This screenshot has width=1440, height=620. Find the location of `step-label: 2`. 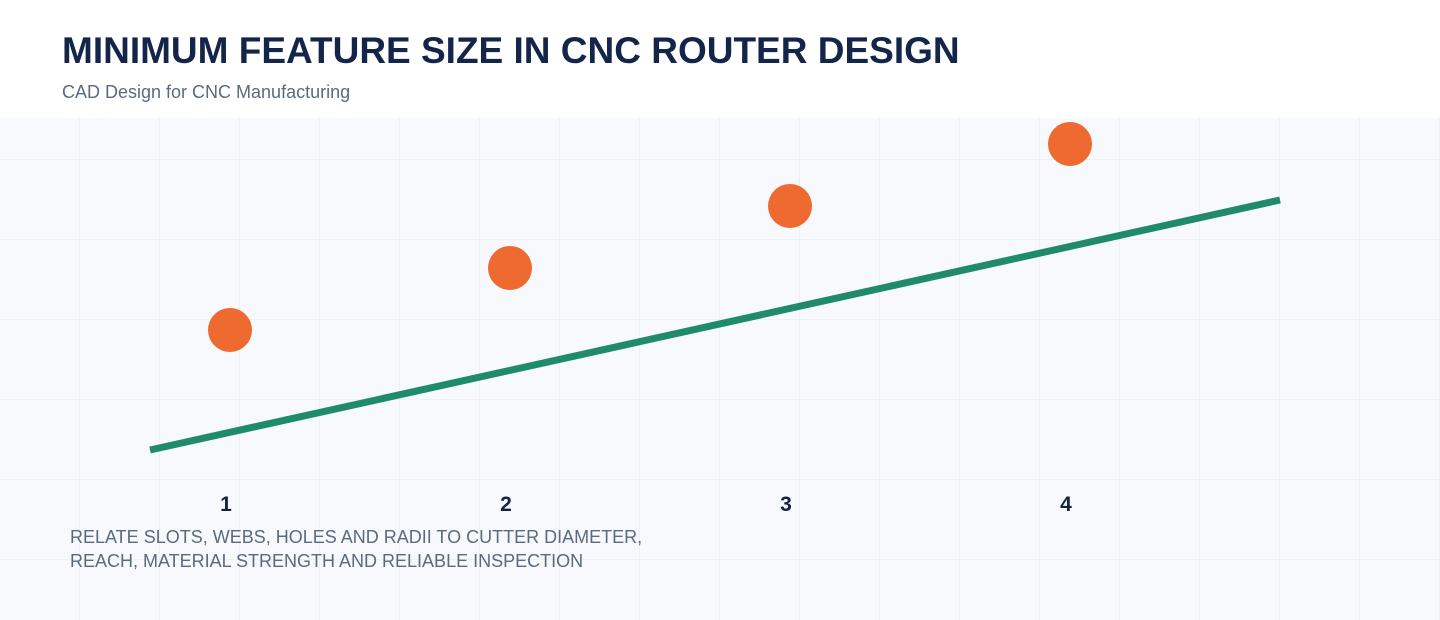

step-label: 2 is located at coordinates (506, 504).